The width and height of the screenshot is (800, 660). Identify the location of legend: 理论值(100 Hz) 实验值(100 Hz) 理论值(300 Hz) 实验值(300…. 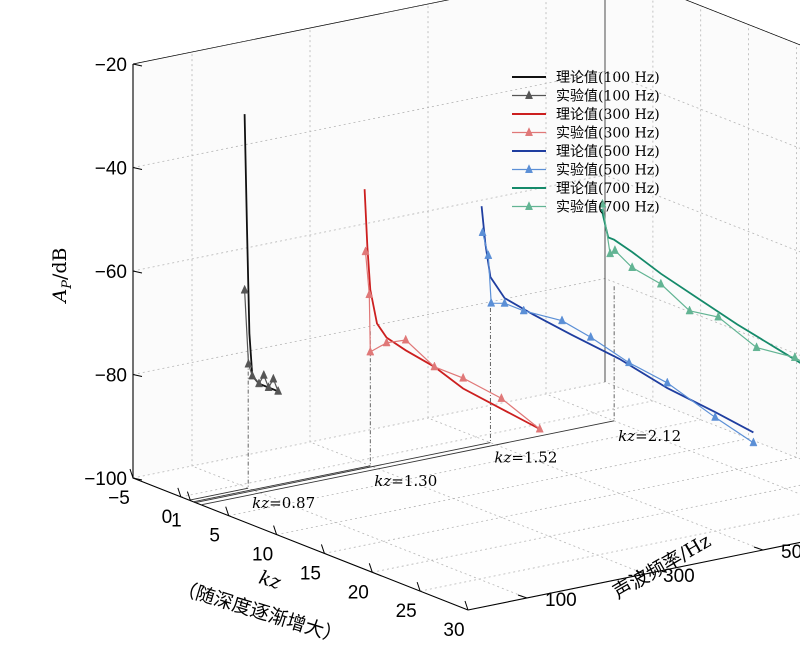
(586, 143).